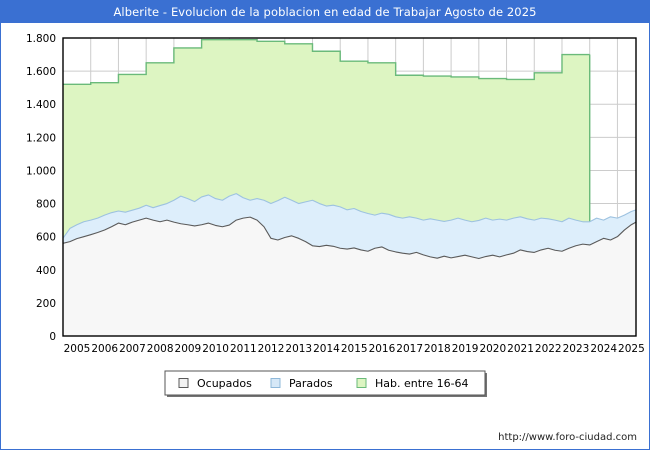 The height and width of the screenshot is (450, 650). Describe the element at coordinates (77, 349) in the screenshot. I see `x-axis-tick-label: 2005` at that location.